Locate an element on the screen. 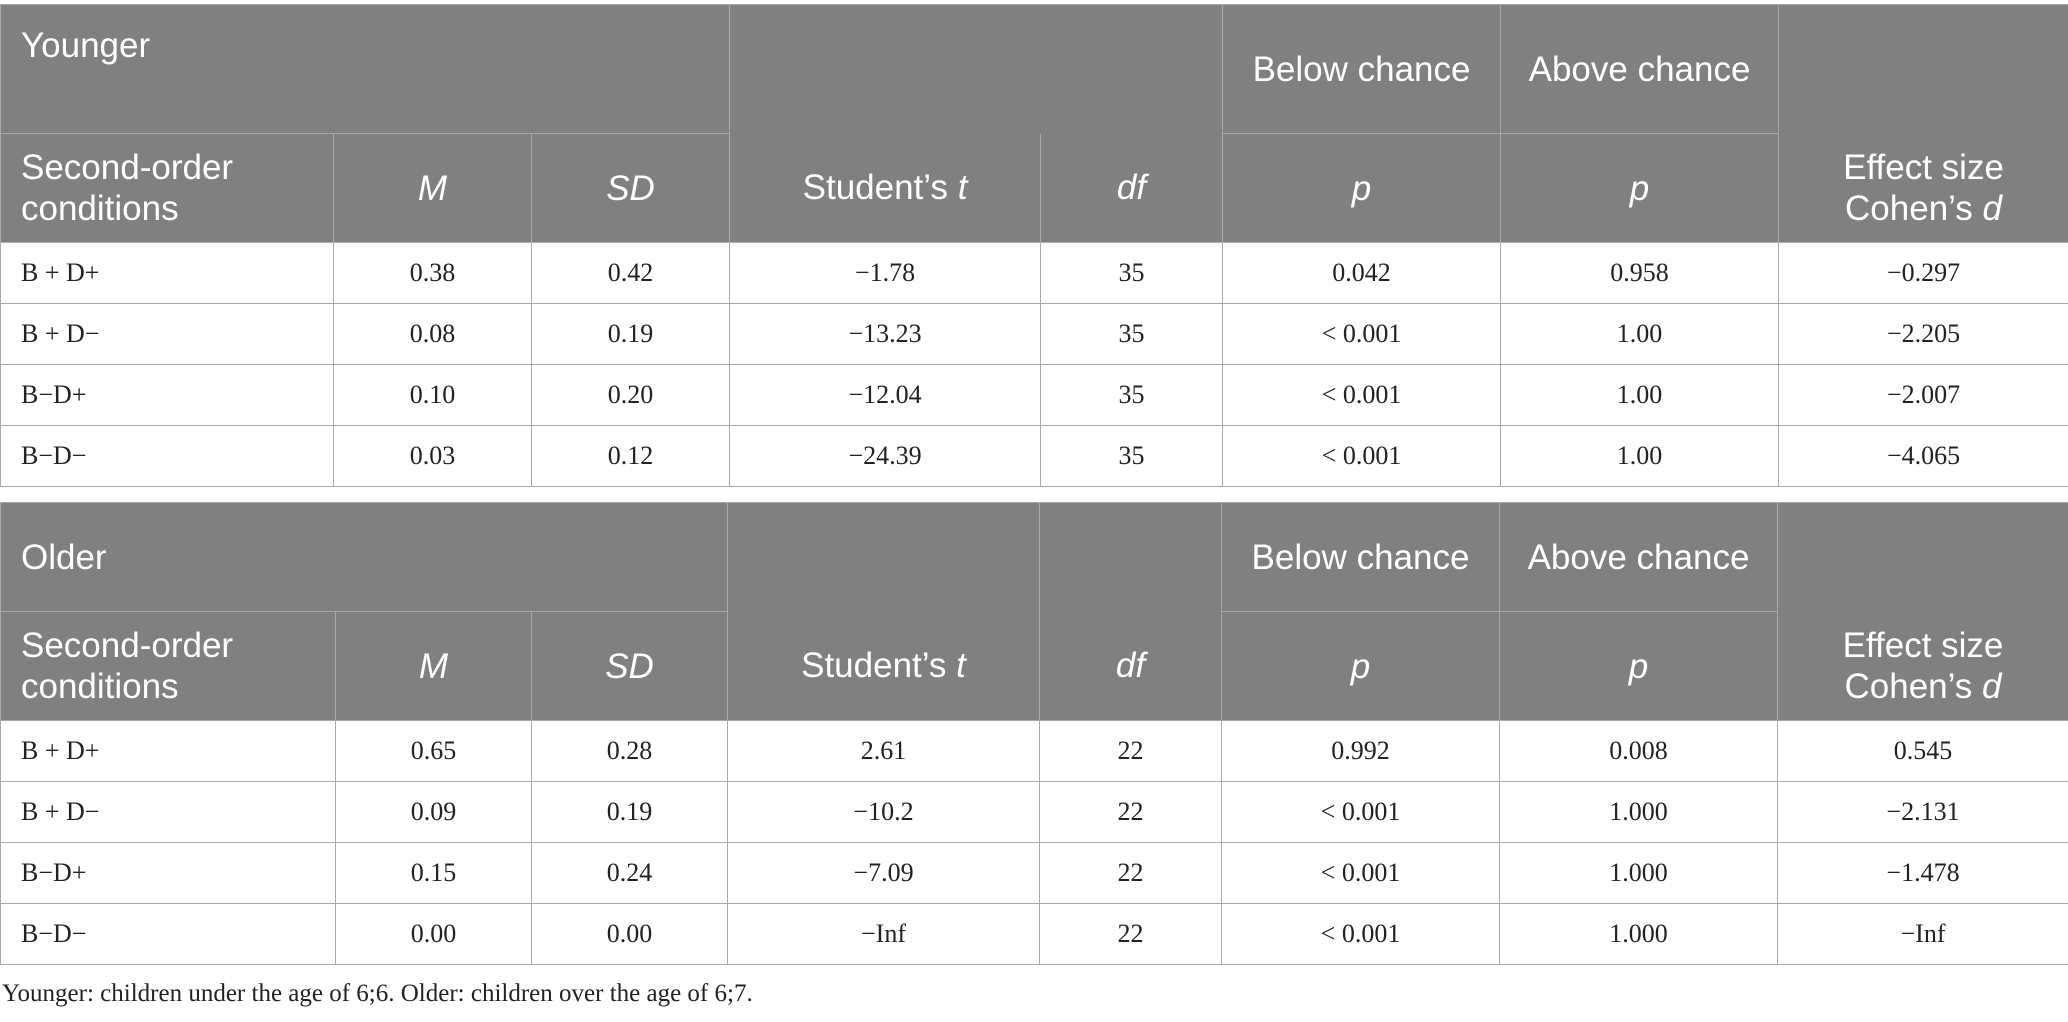  value-cell: 0.24 is located at coordinates (629, 873).